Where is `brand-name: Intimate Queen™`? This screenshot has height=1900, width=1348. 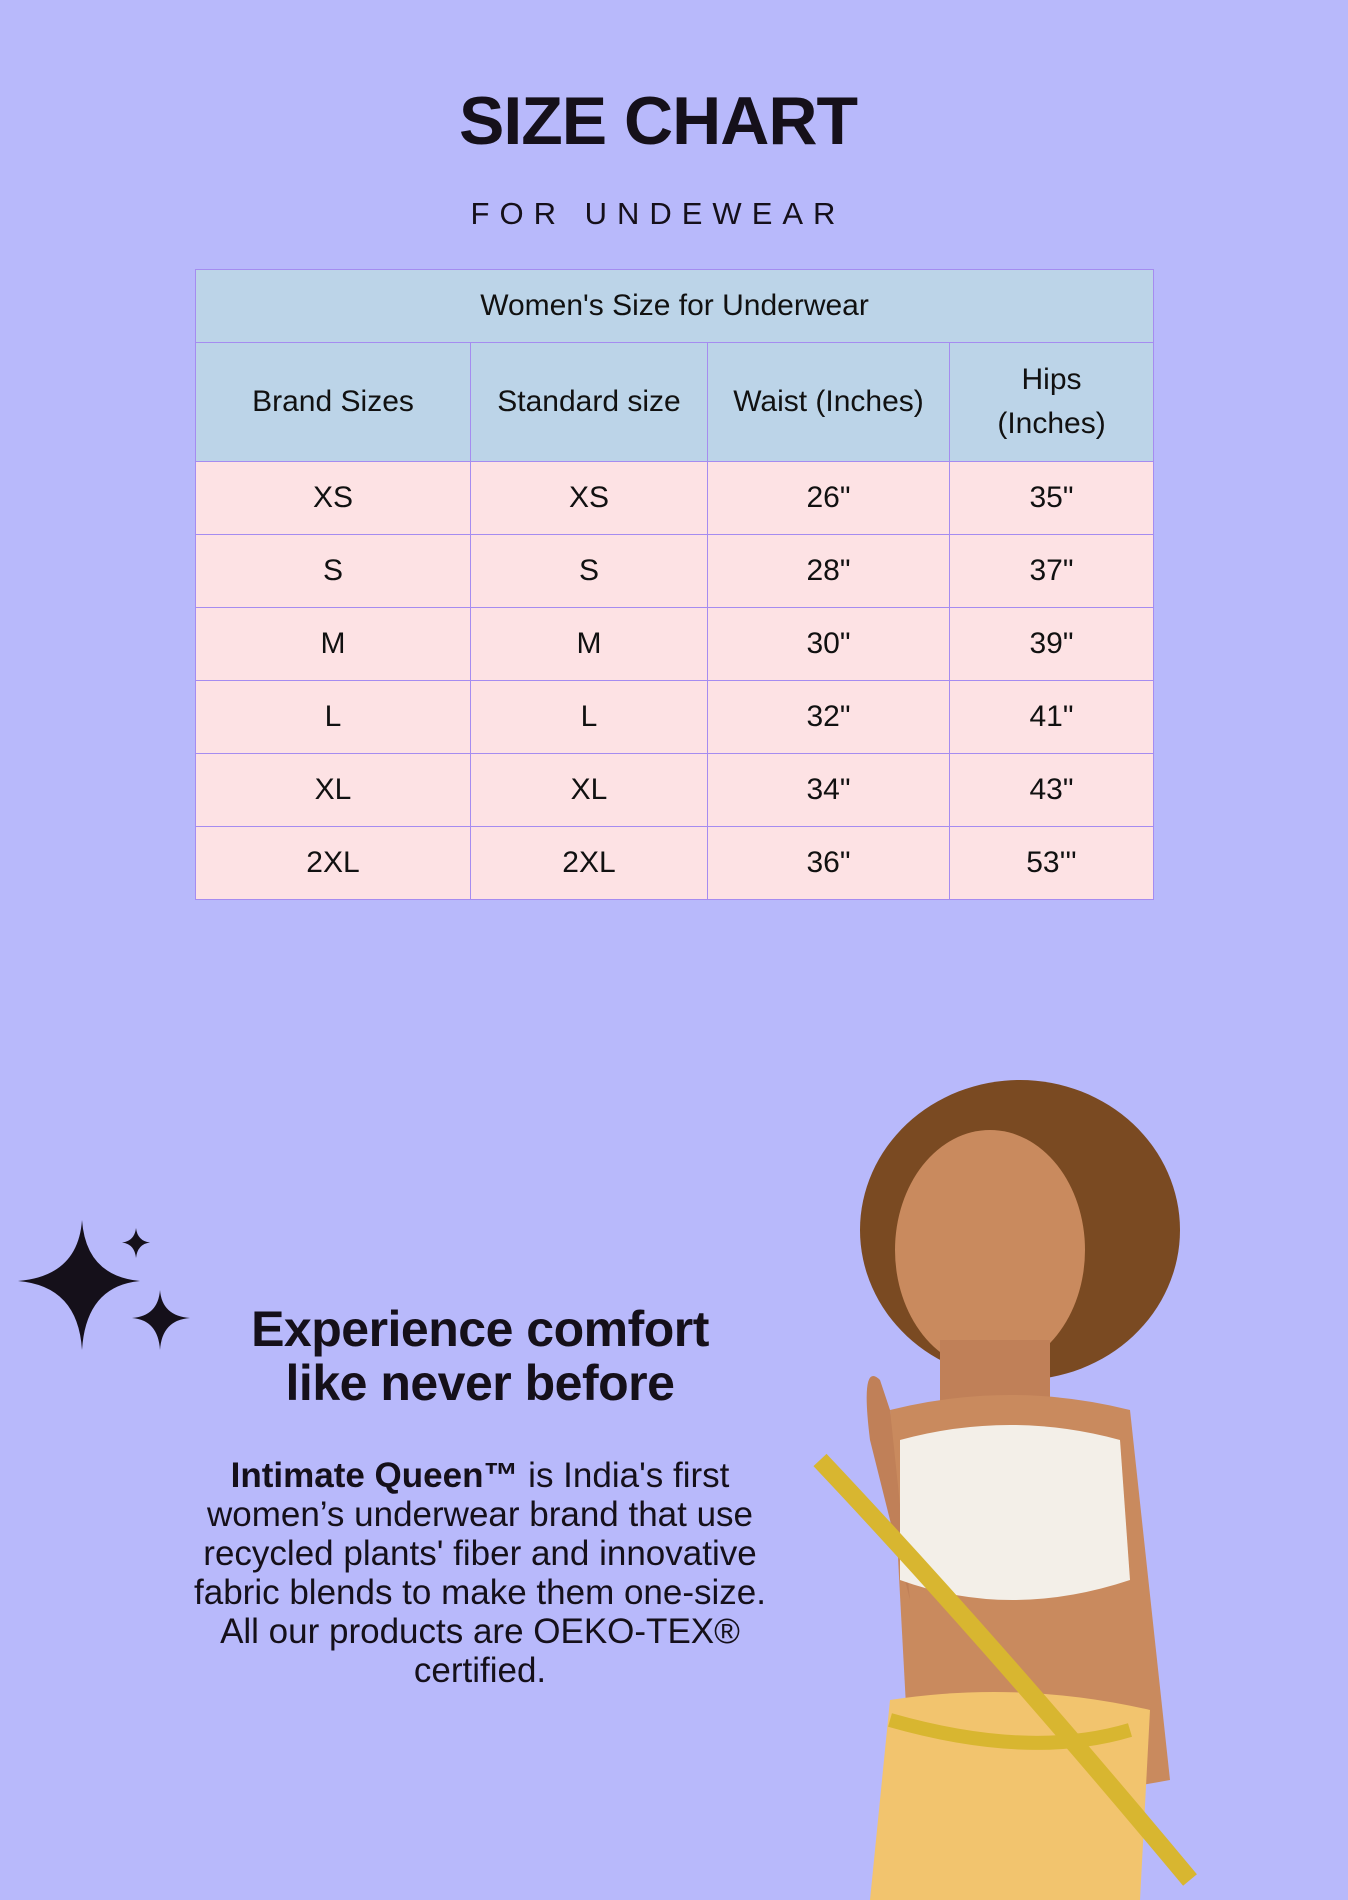 brand-name: Intimate Queen™ is located at coordinates (374, 1475).